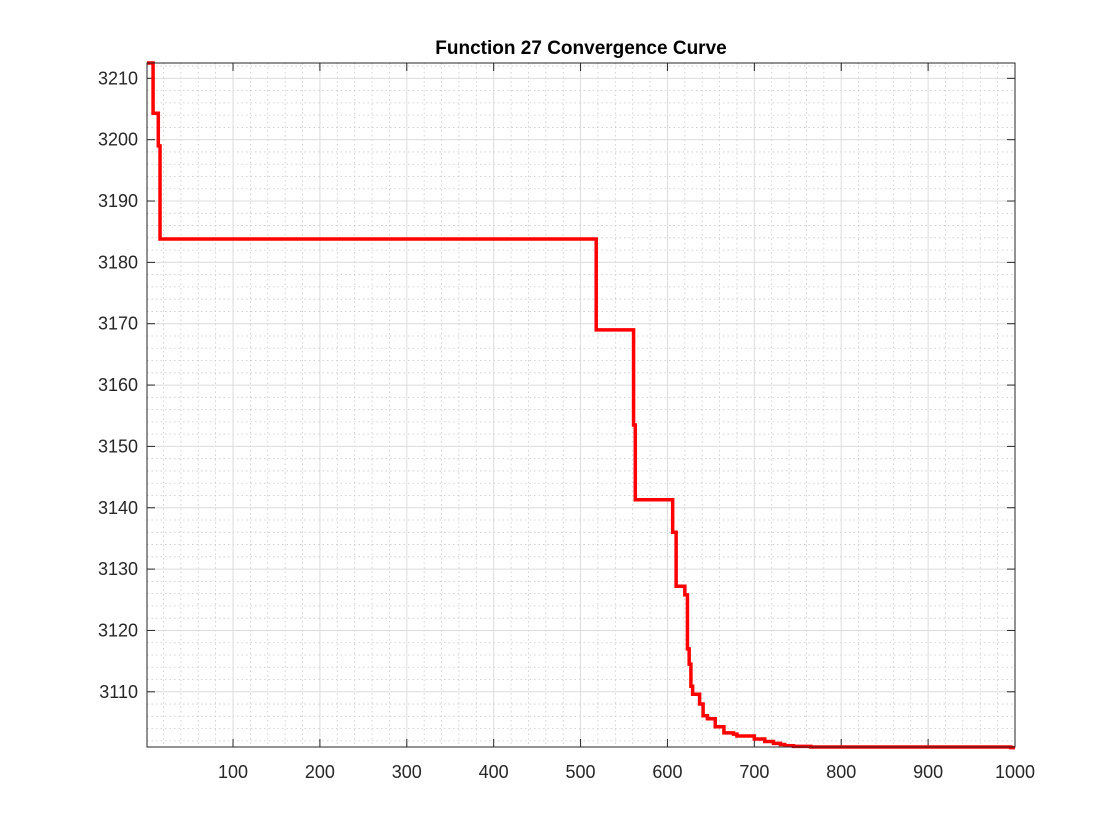 The image size is (1120, 840). What do you see at coordinates (928, 772) in the screenshot?
I see `x-tick-label: 900` at bounding box center [928, 772].